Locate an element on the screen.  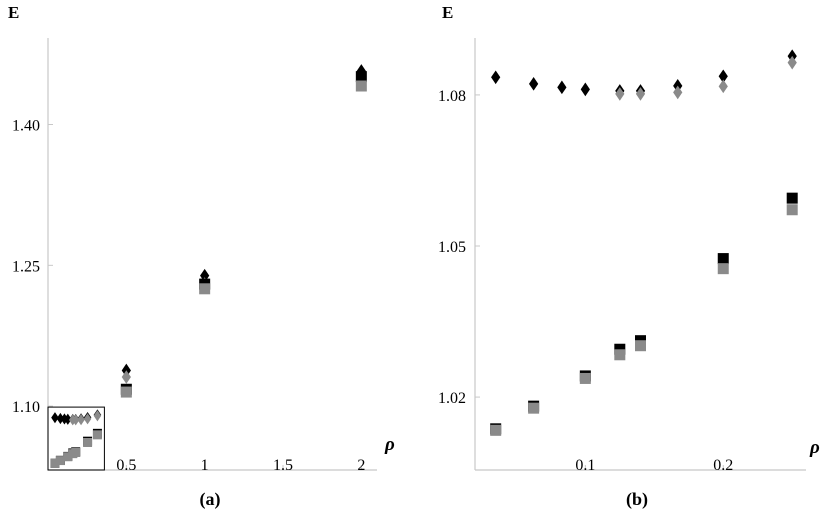
x-tick-label: 1 is located at coordinates (205, 465).